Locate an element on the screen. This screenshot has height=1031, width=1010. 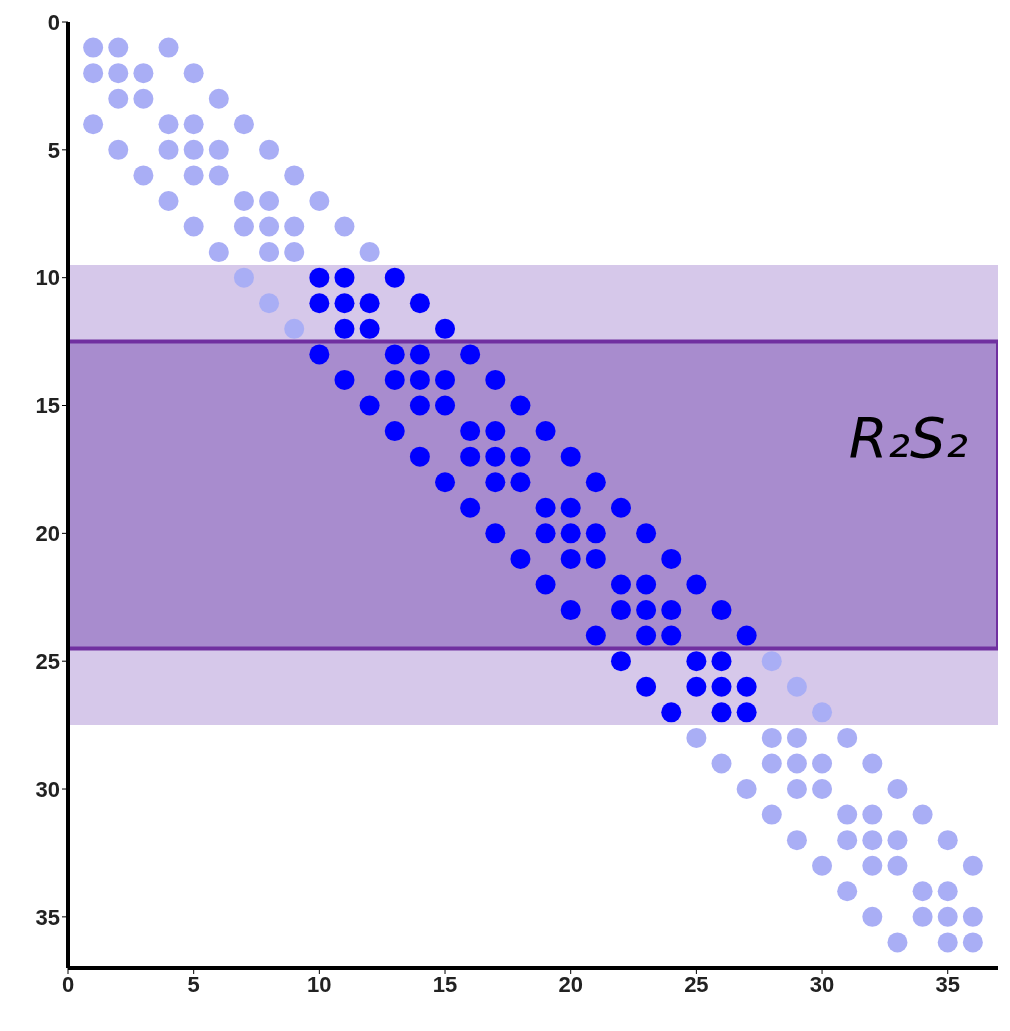
y-tick-label: 5 is located at coordinates (53, 150).